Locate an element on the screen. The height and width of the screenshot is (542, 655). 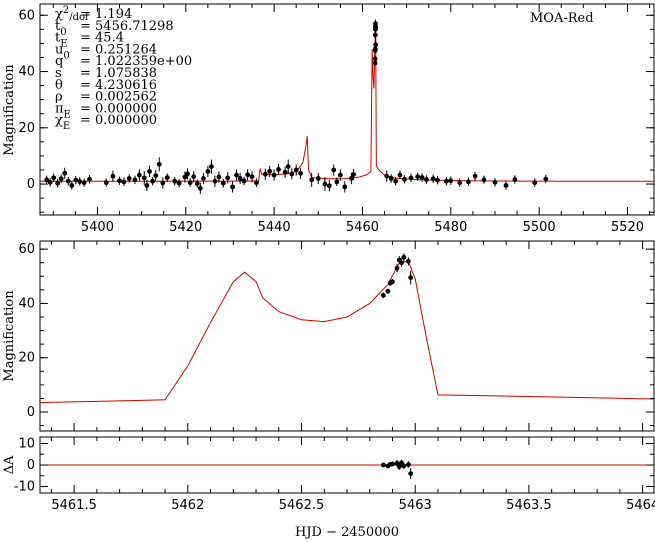
param-name: χE is located at coordinates (62, 122).